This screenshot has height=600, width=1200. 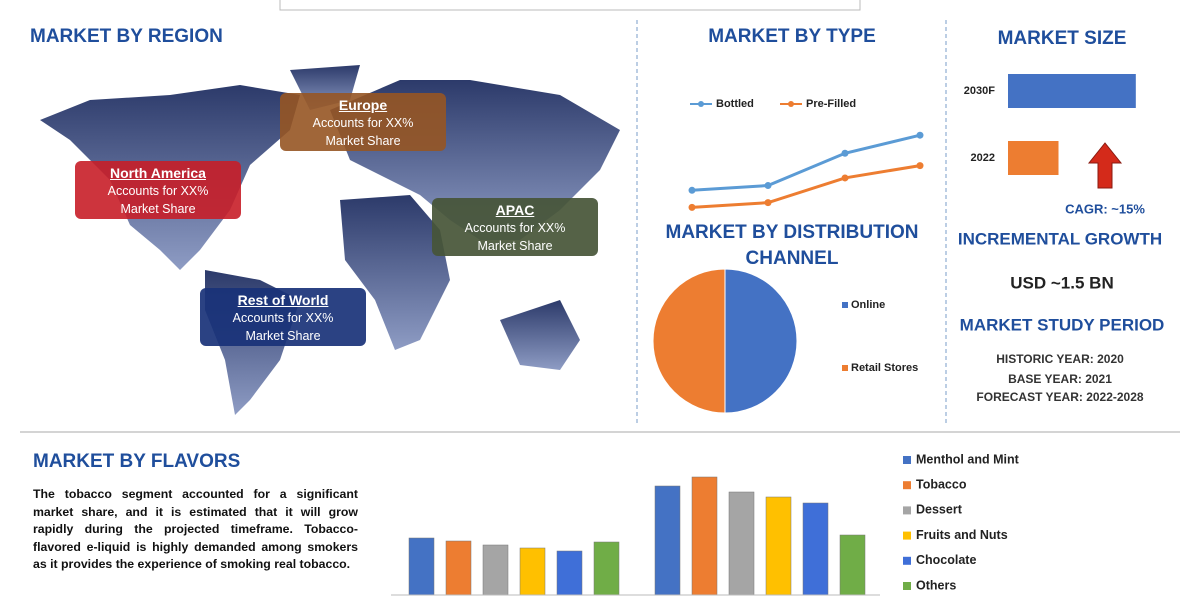 I want to click on region-name: APAC, so click(x=515, y=210).